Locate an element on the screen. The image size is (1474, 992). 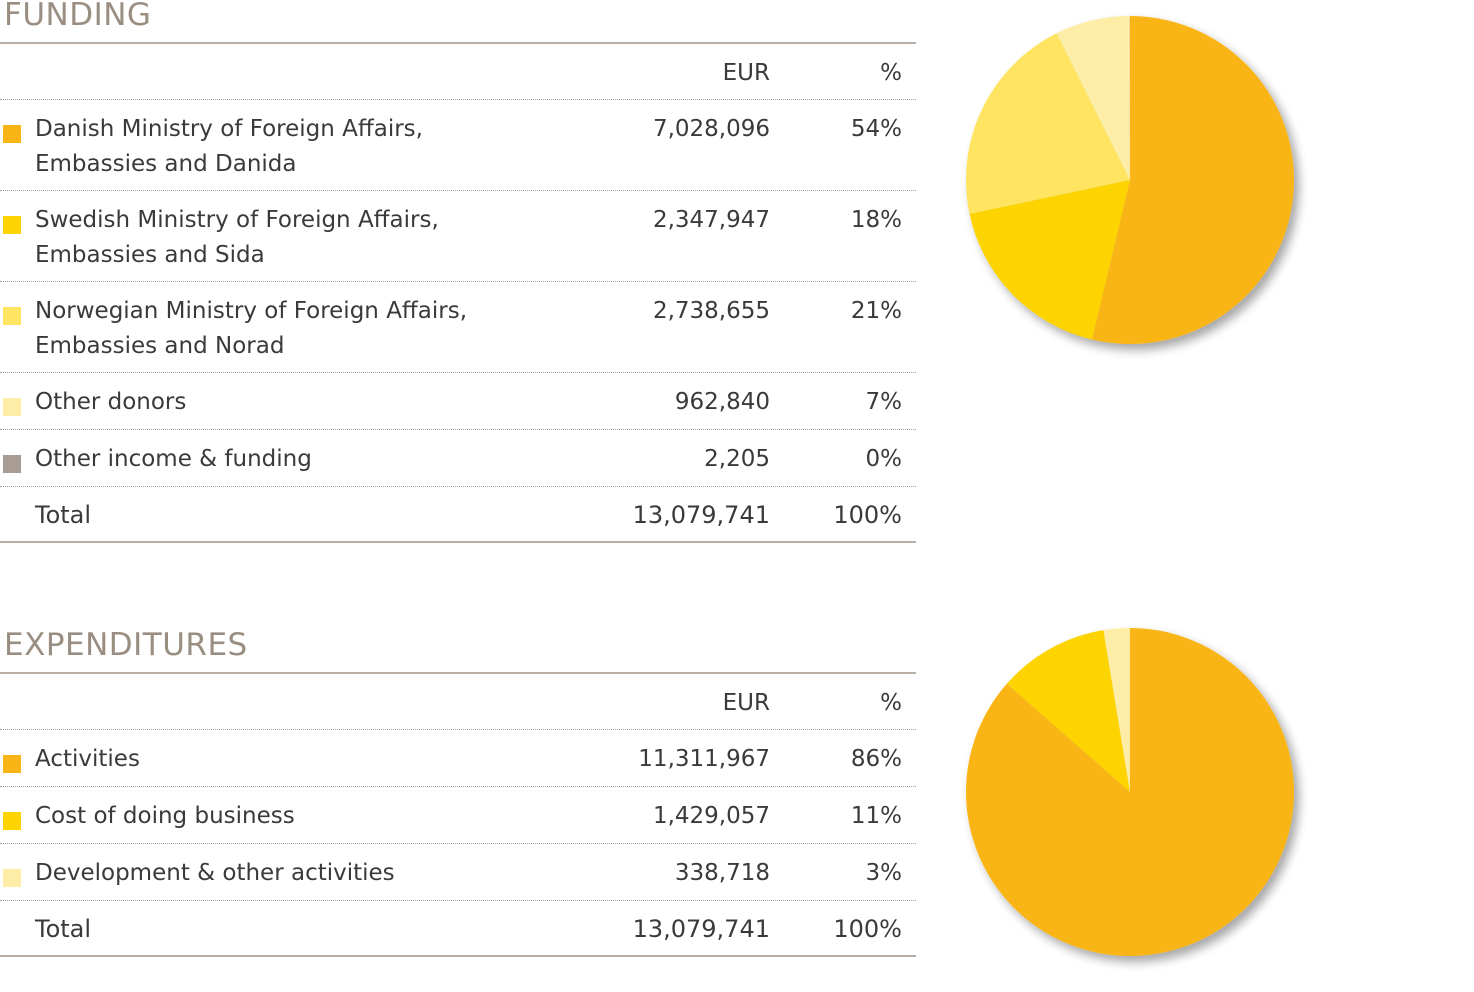
pie-slice-other-donors is located at coordinates (1093, 98).